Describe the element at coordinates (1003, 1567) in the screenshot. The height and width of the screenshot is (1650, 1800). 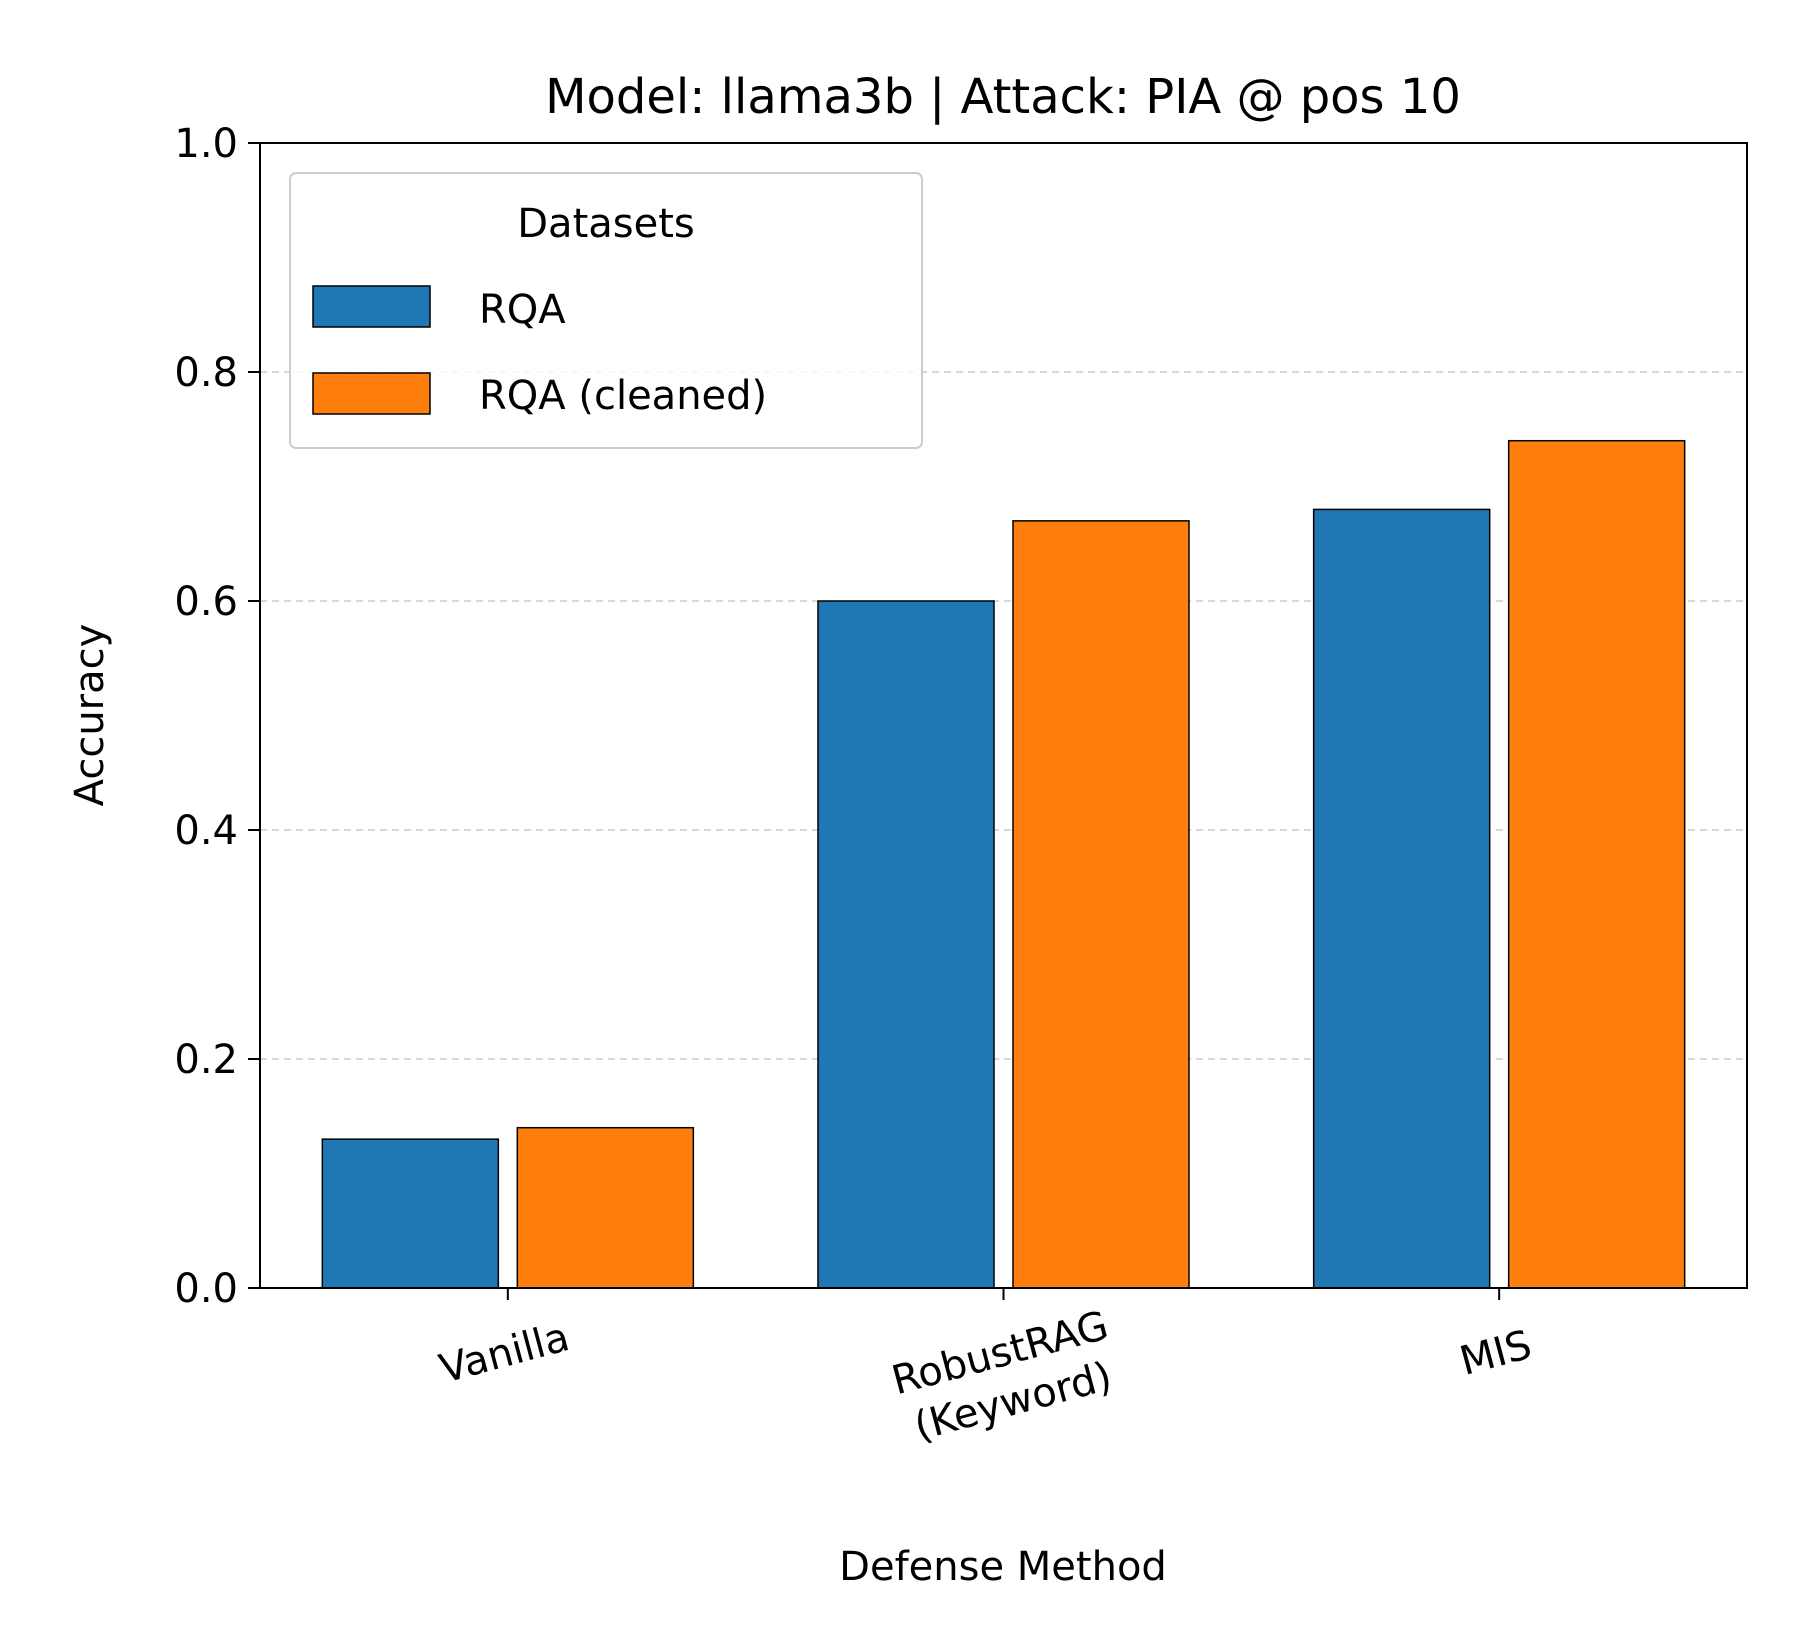
I see `x-axis-label: Defense Method` at that location.